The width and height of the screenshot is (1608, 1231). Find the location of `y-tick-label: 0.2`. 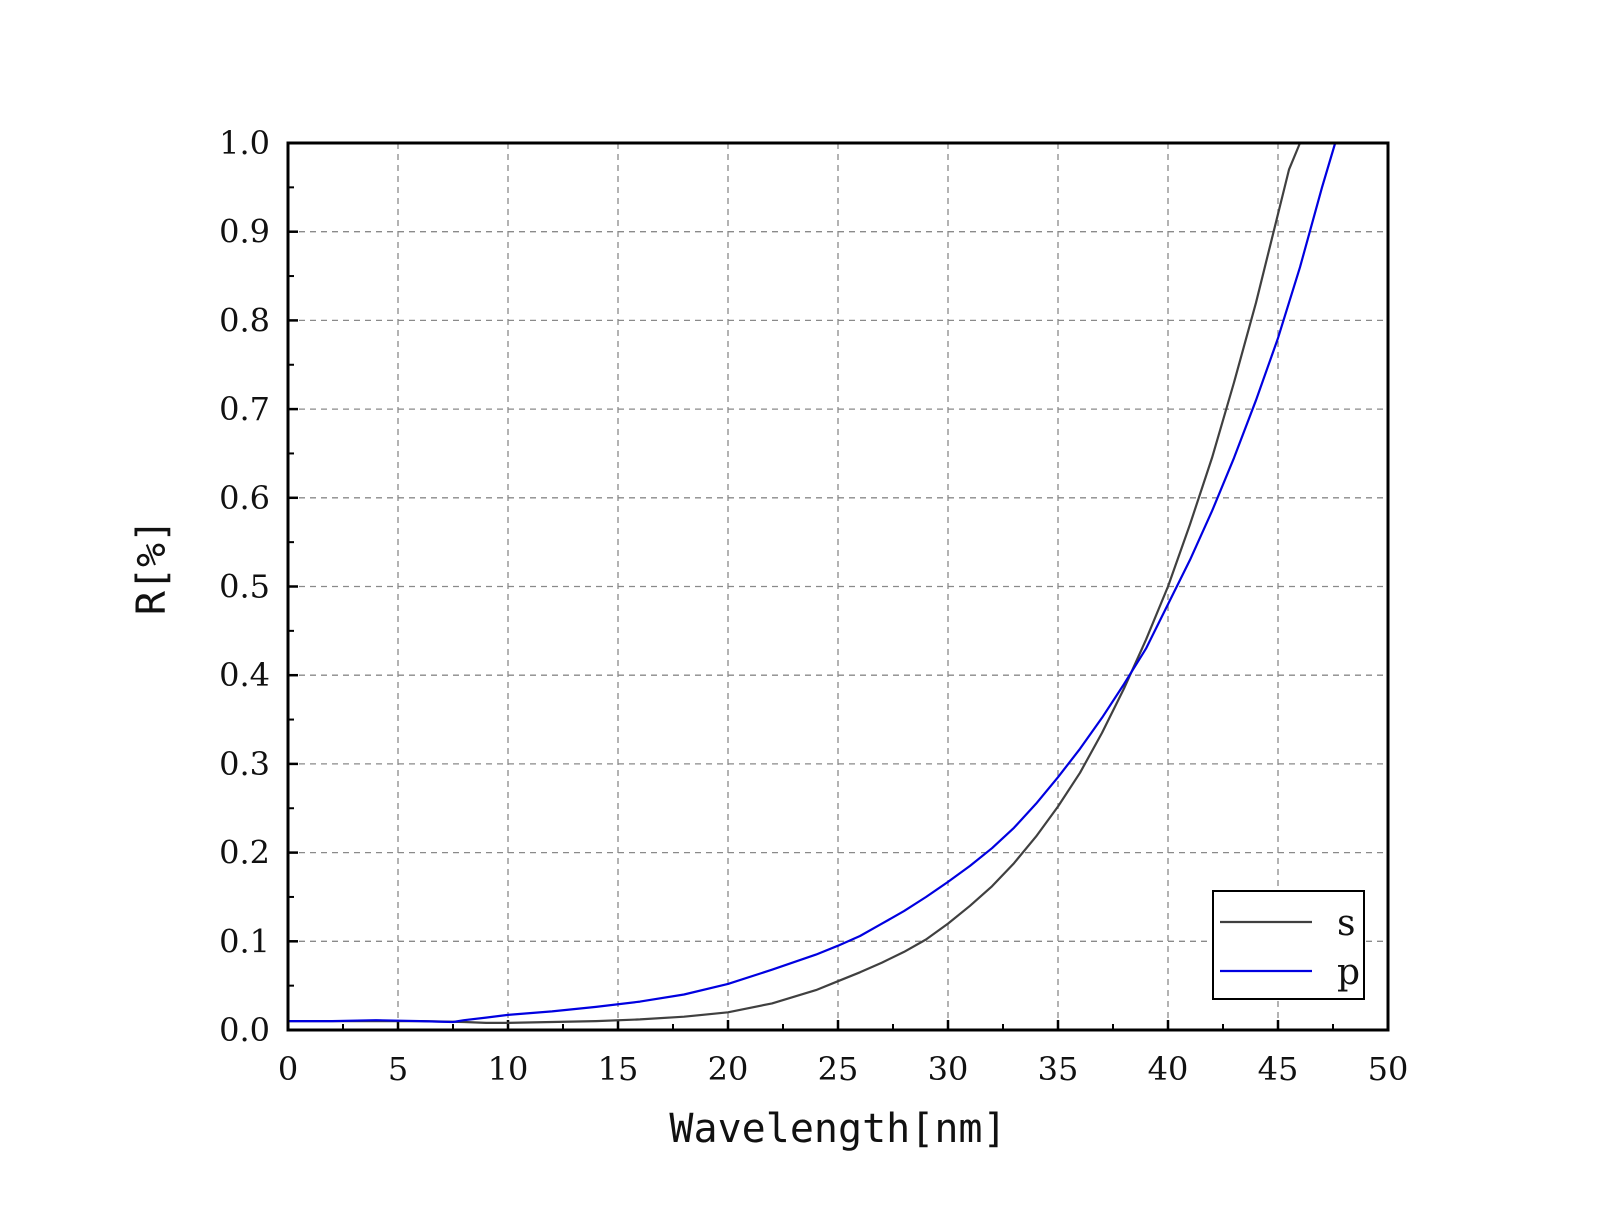

y-tick-label: 0.2 is located at coordinates (244, 853).